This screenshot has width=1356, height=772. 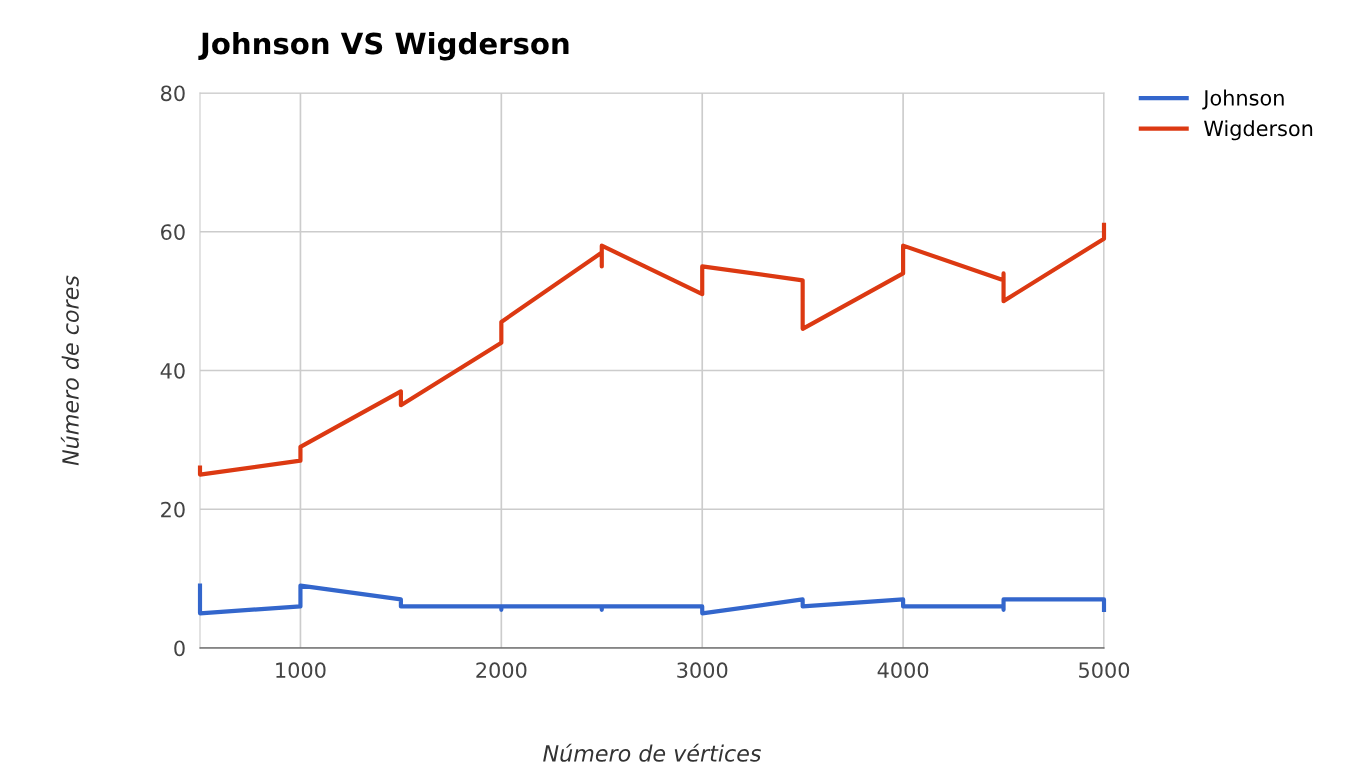 I want to click on x-tick-label: 1000, so click(x=301, y=670).